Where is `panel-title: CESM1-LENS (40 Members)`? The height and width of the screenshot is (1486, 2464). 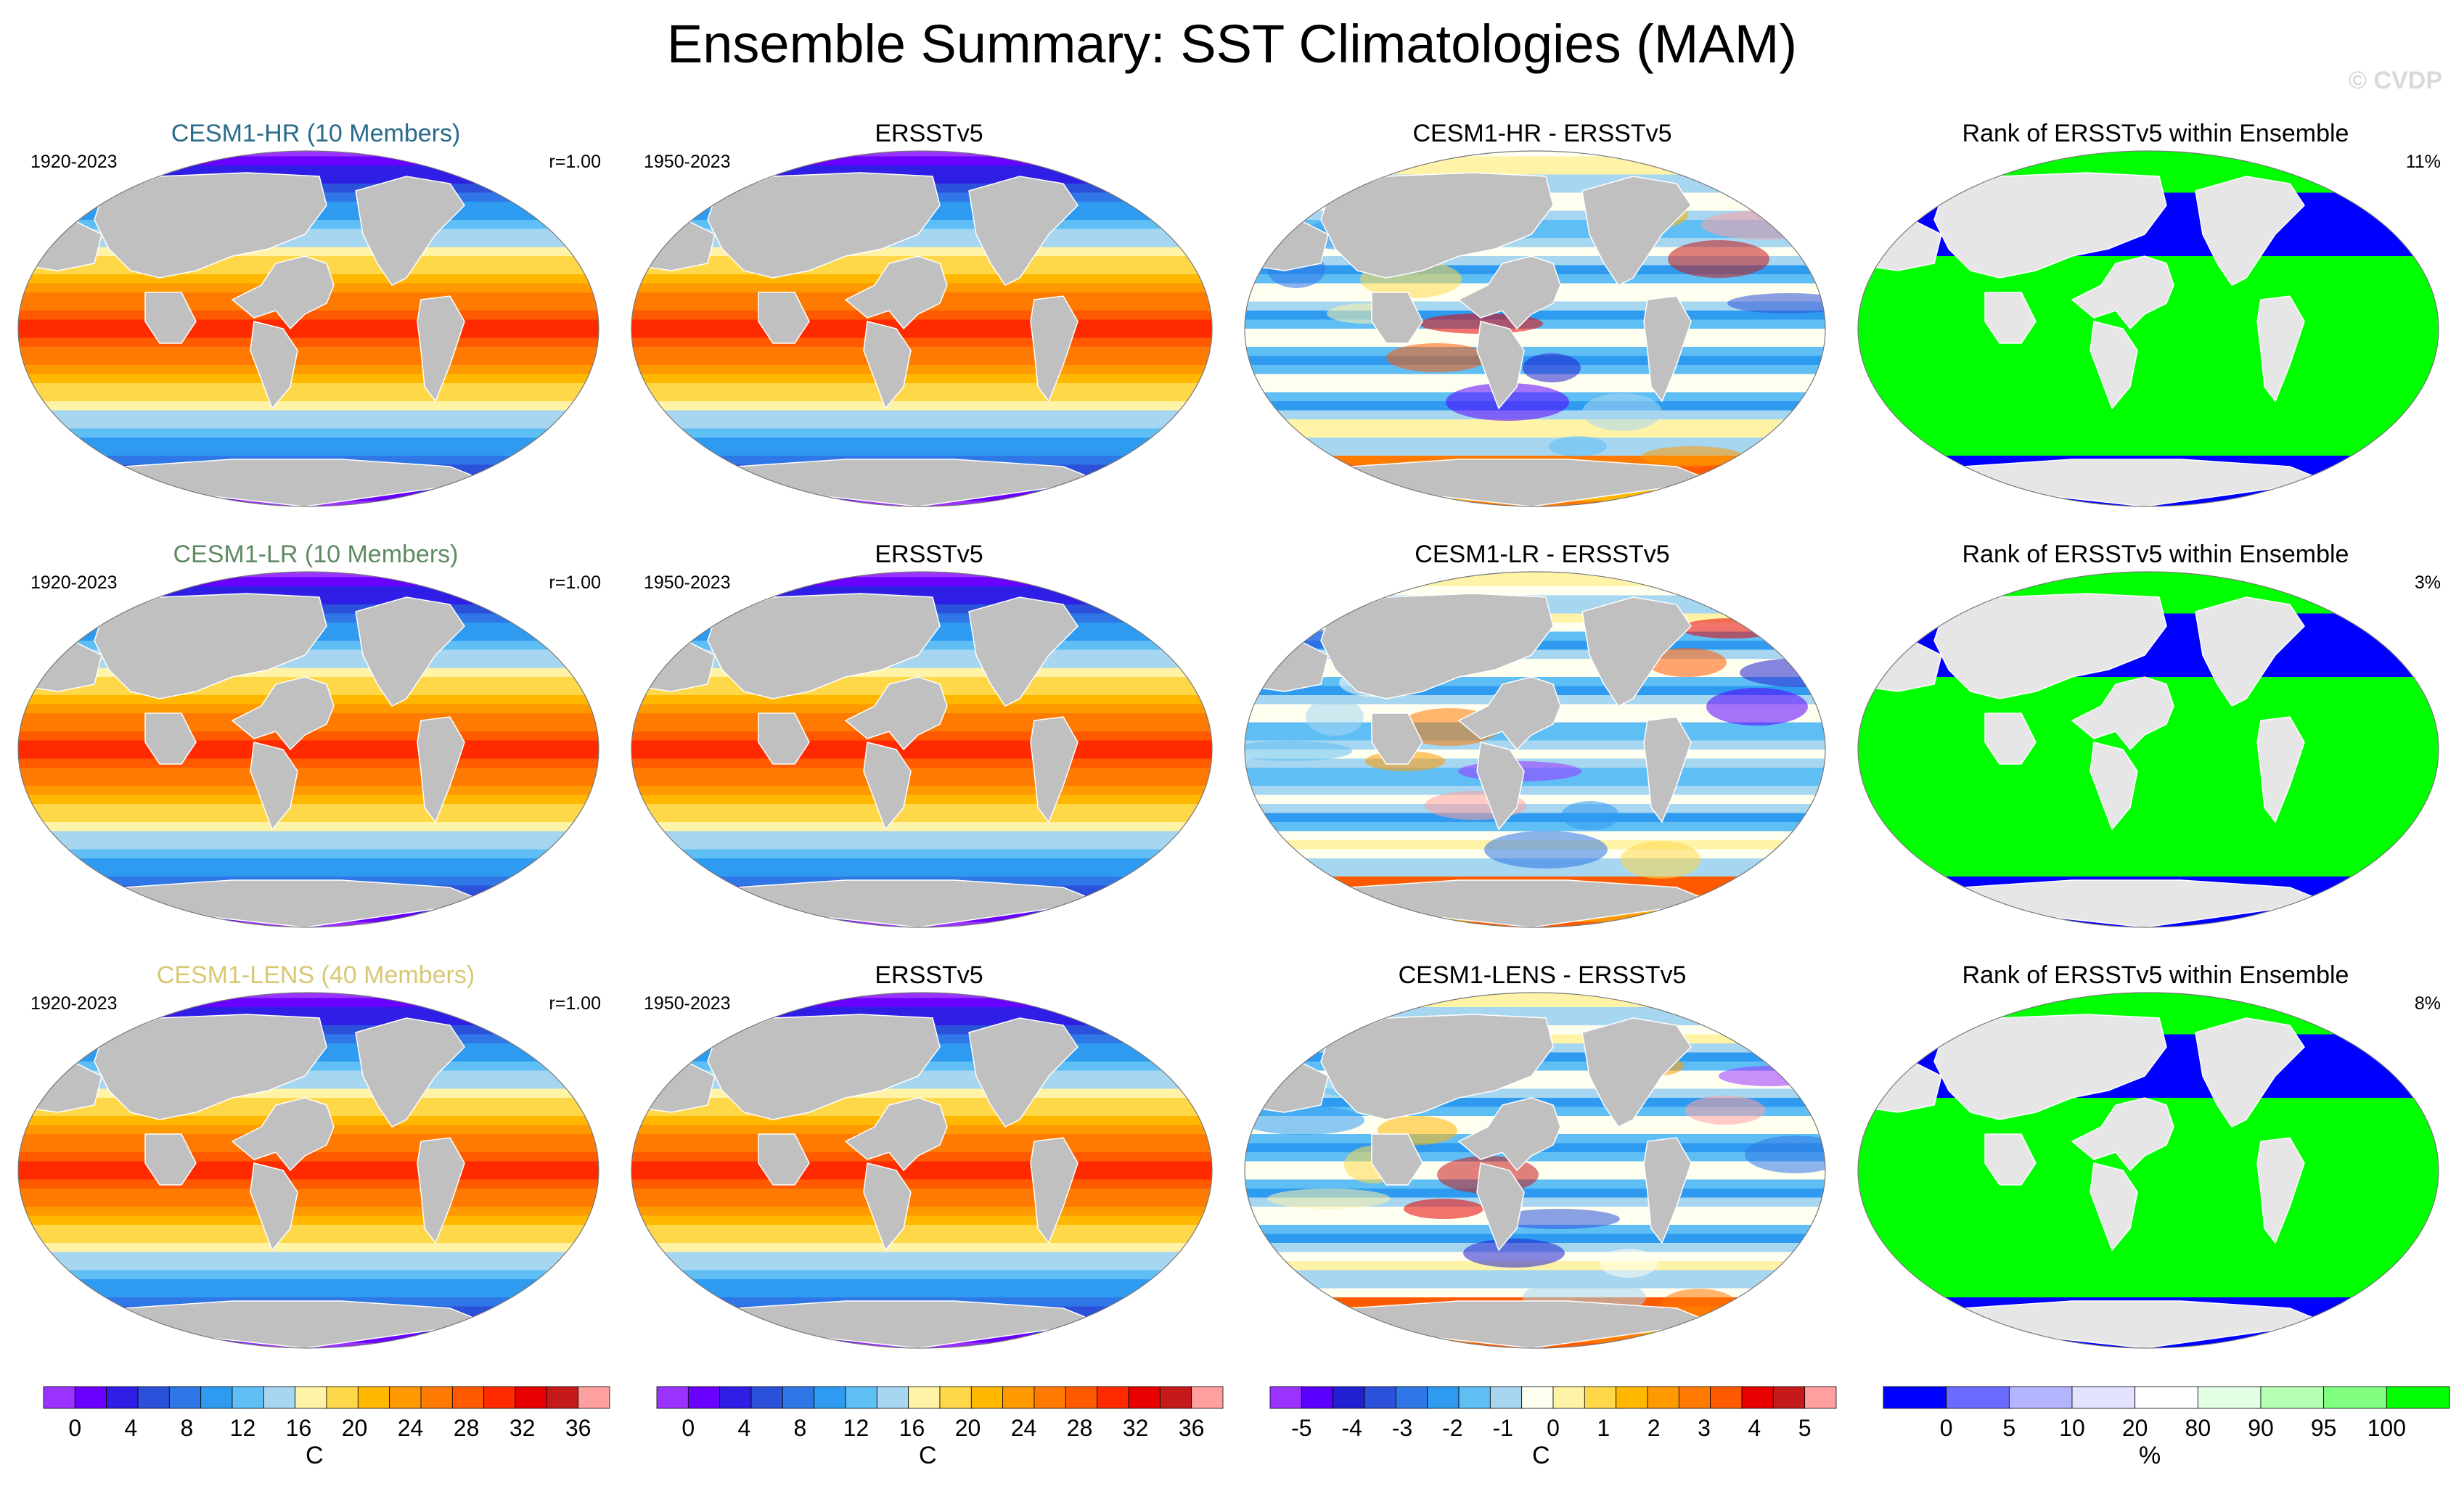 panel-title: CESM1-LENS (40 Members) is located at coordinates (315, 975).